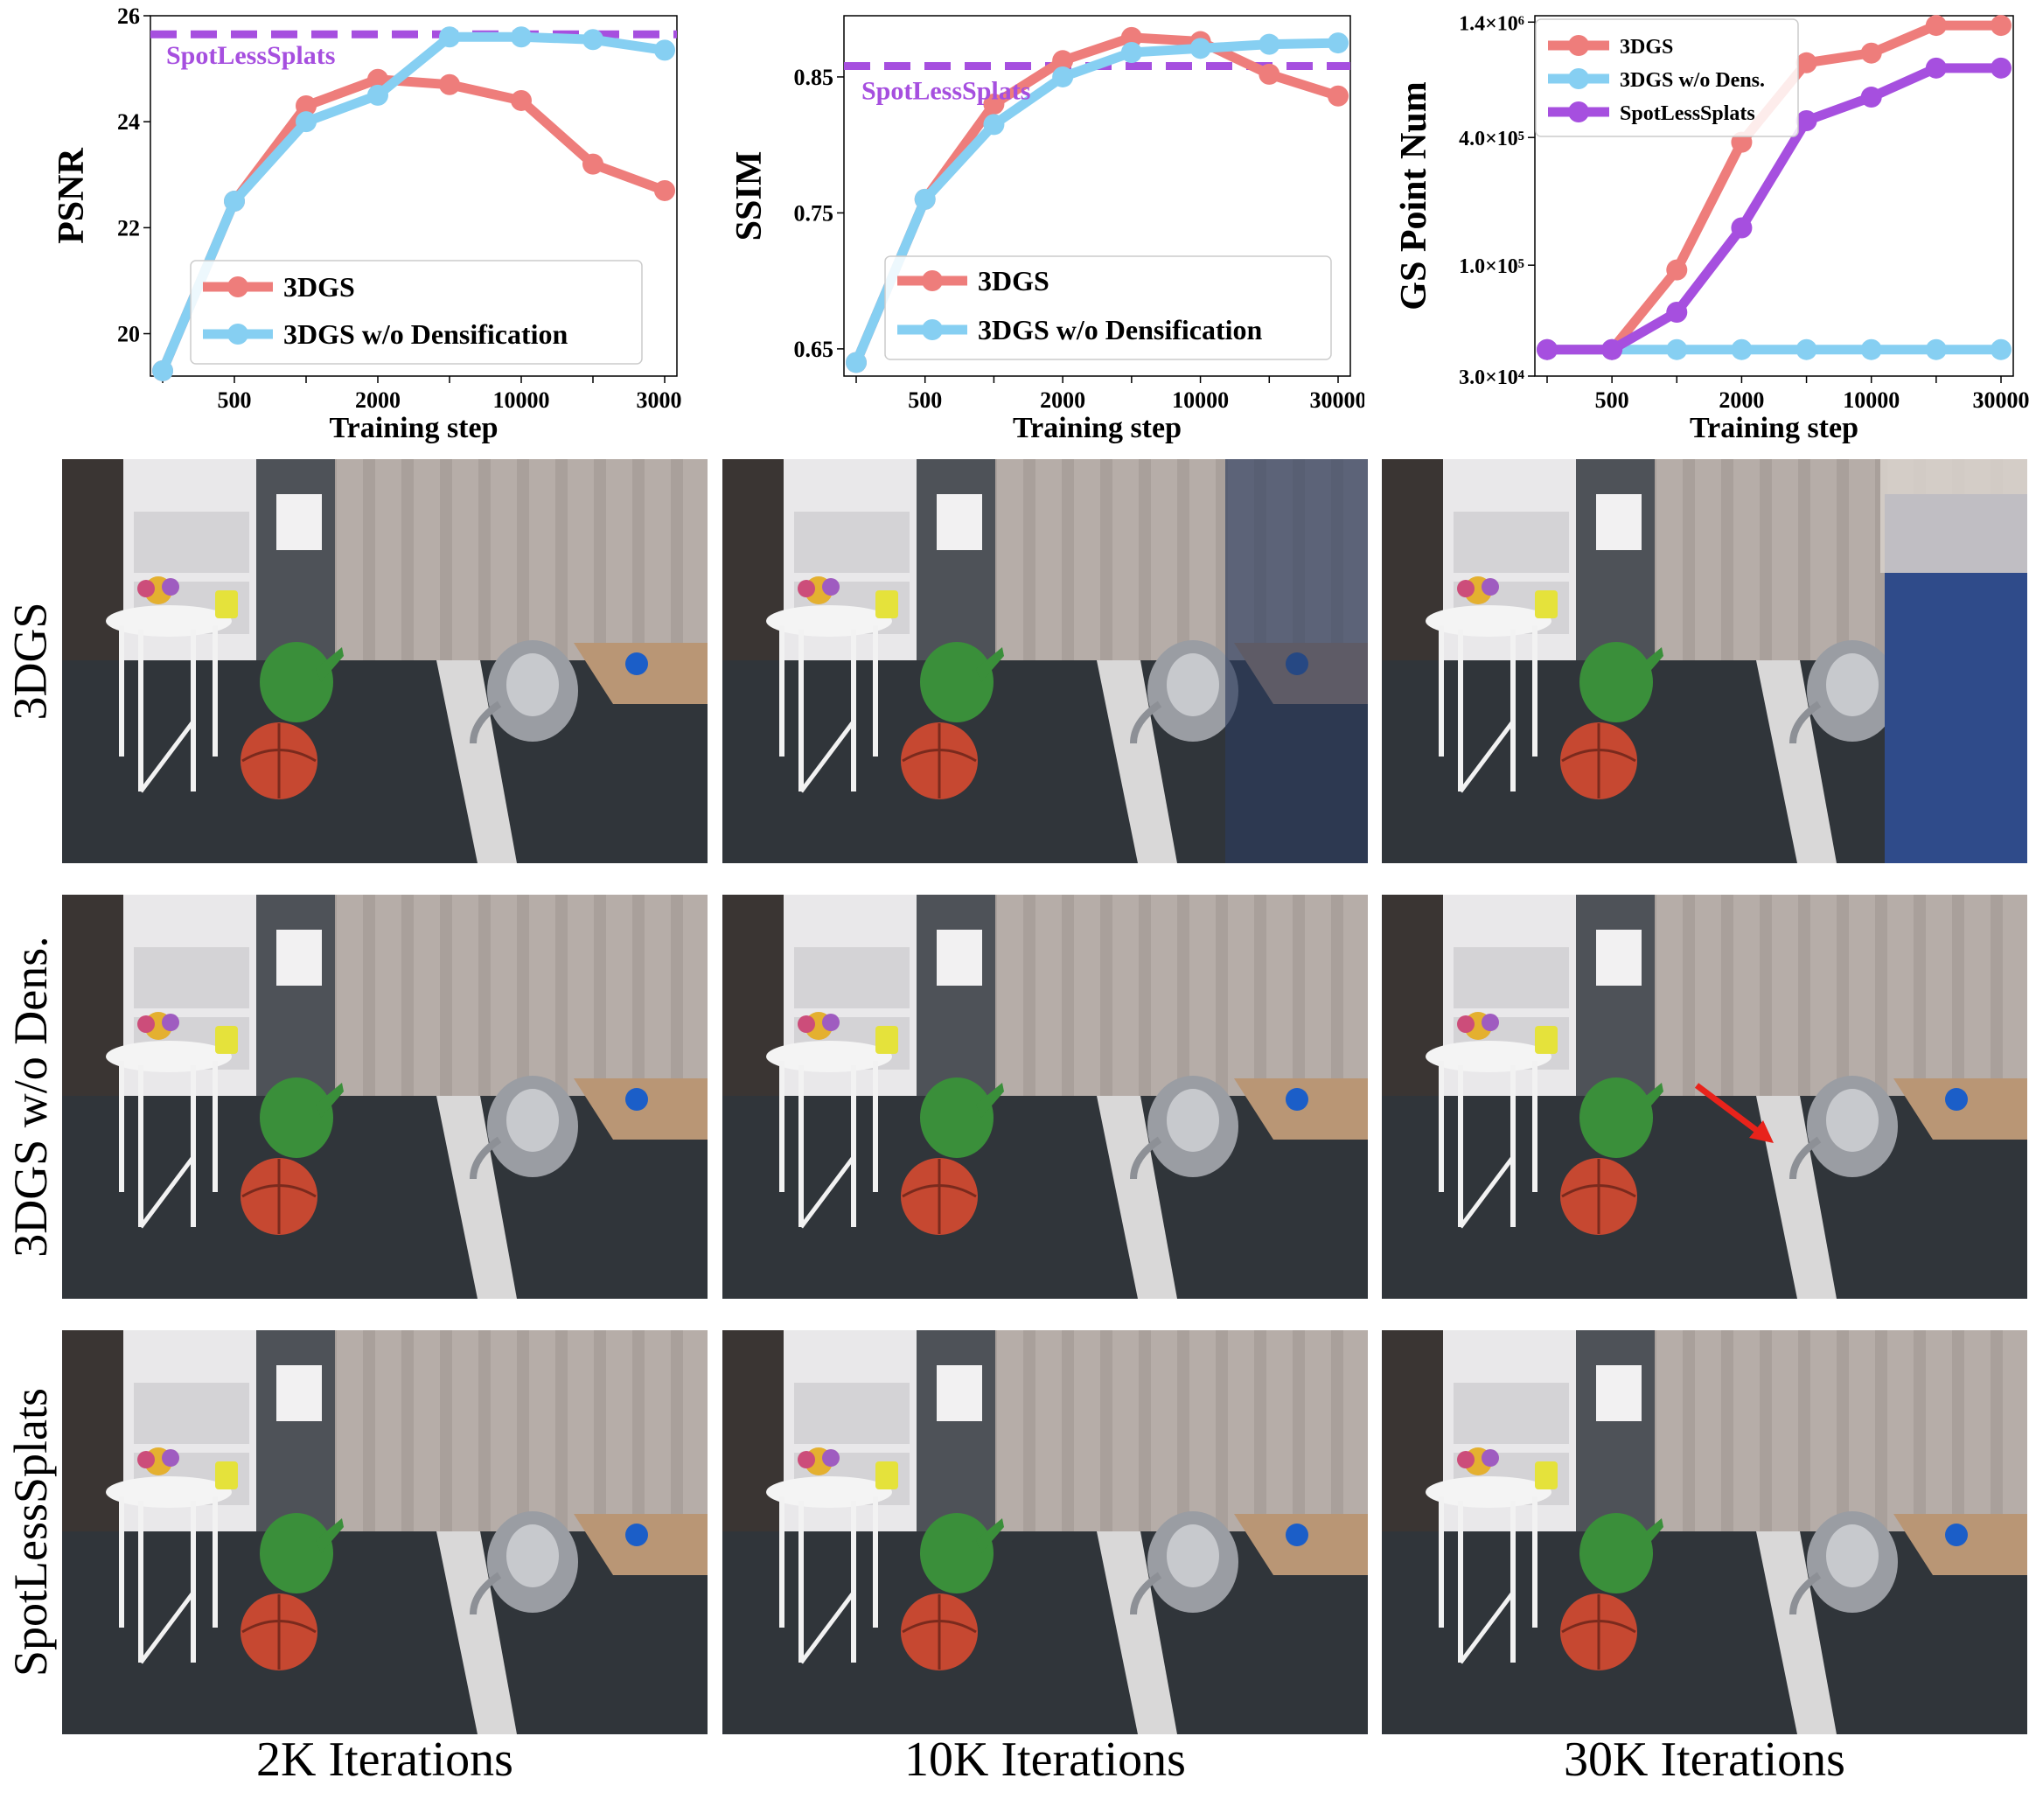 The width and height of the screenshot is (2036, 1820). What do you see at coordinates (1704, 661) in the screenshot?
I see `render-panel-3dgs-30k` at bounding box center [1704, 661].